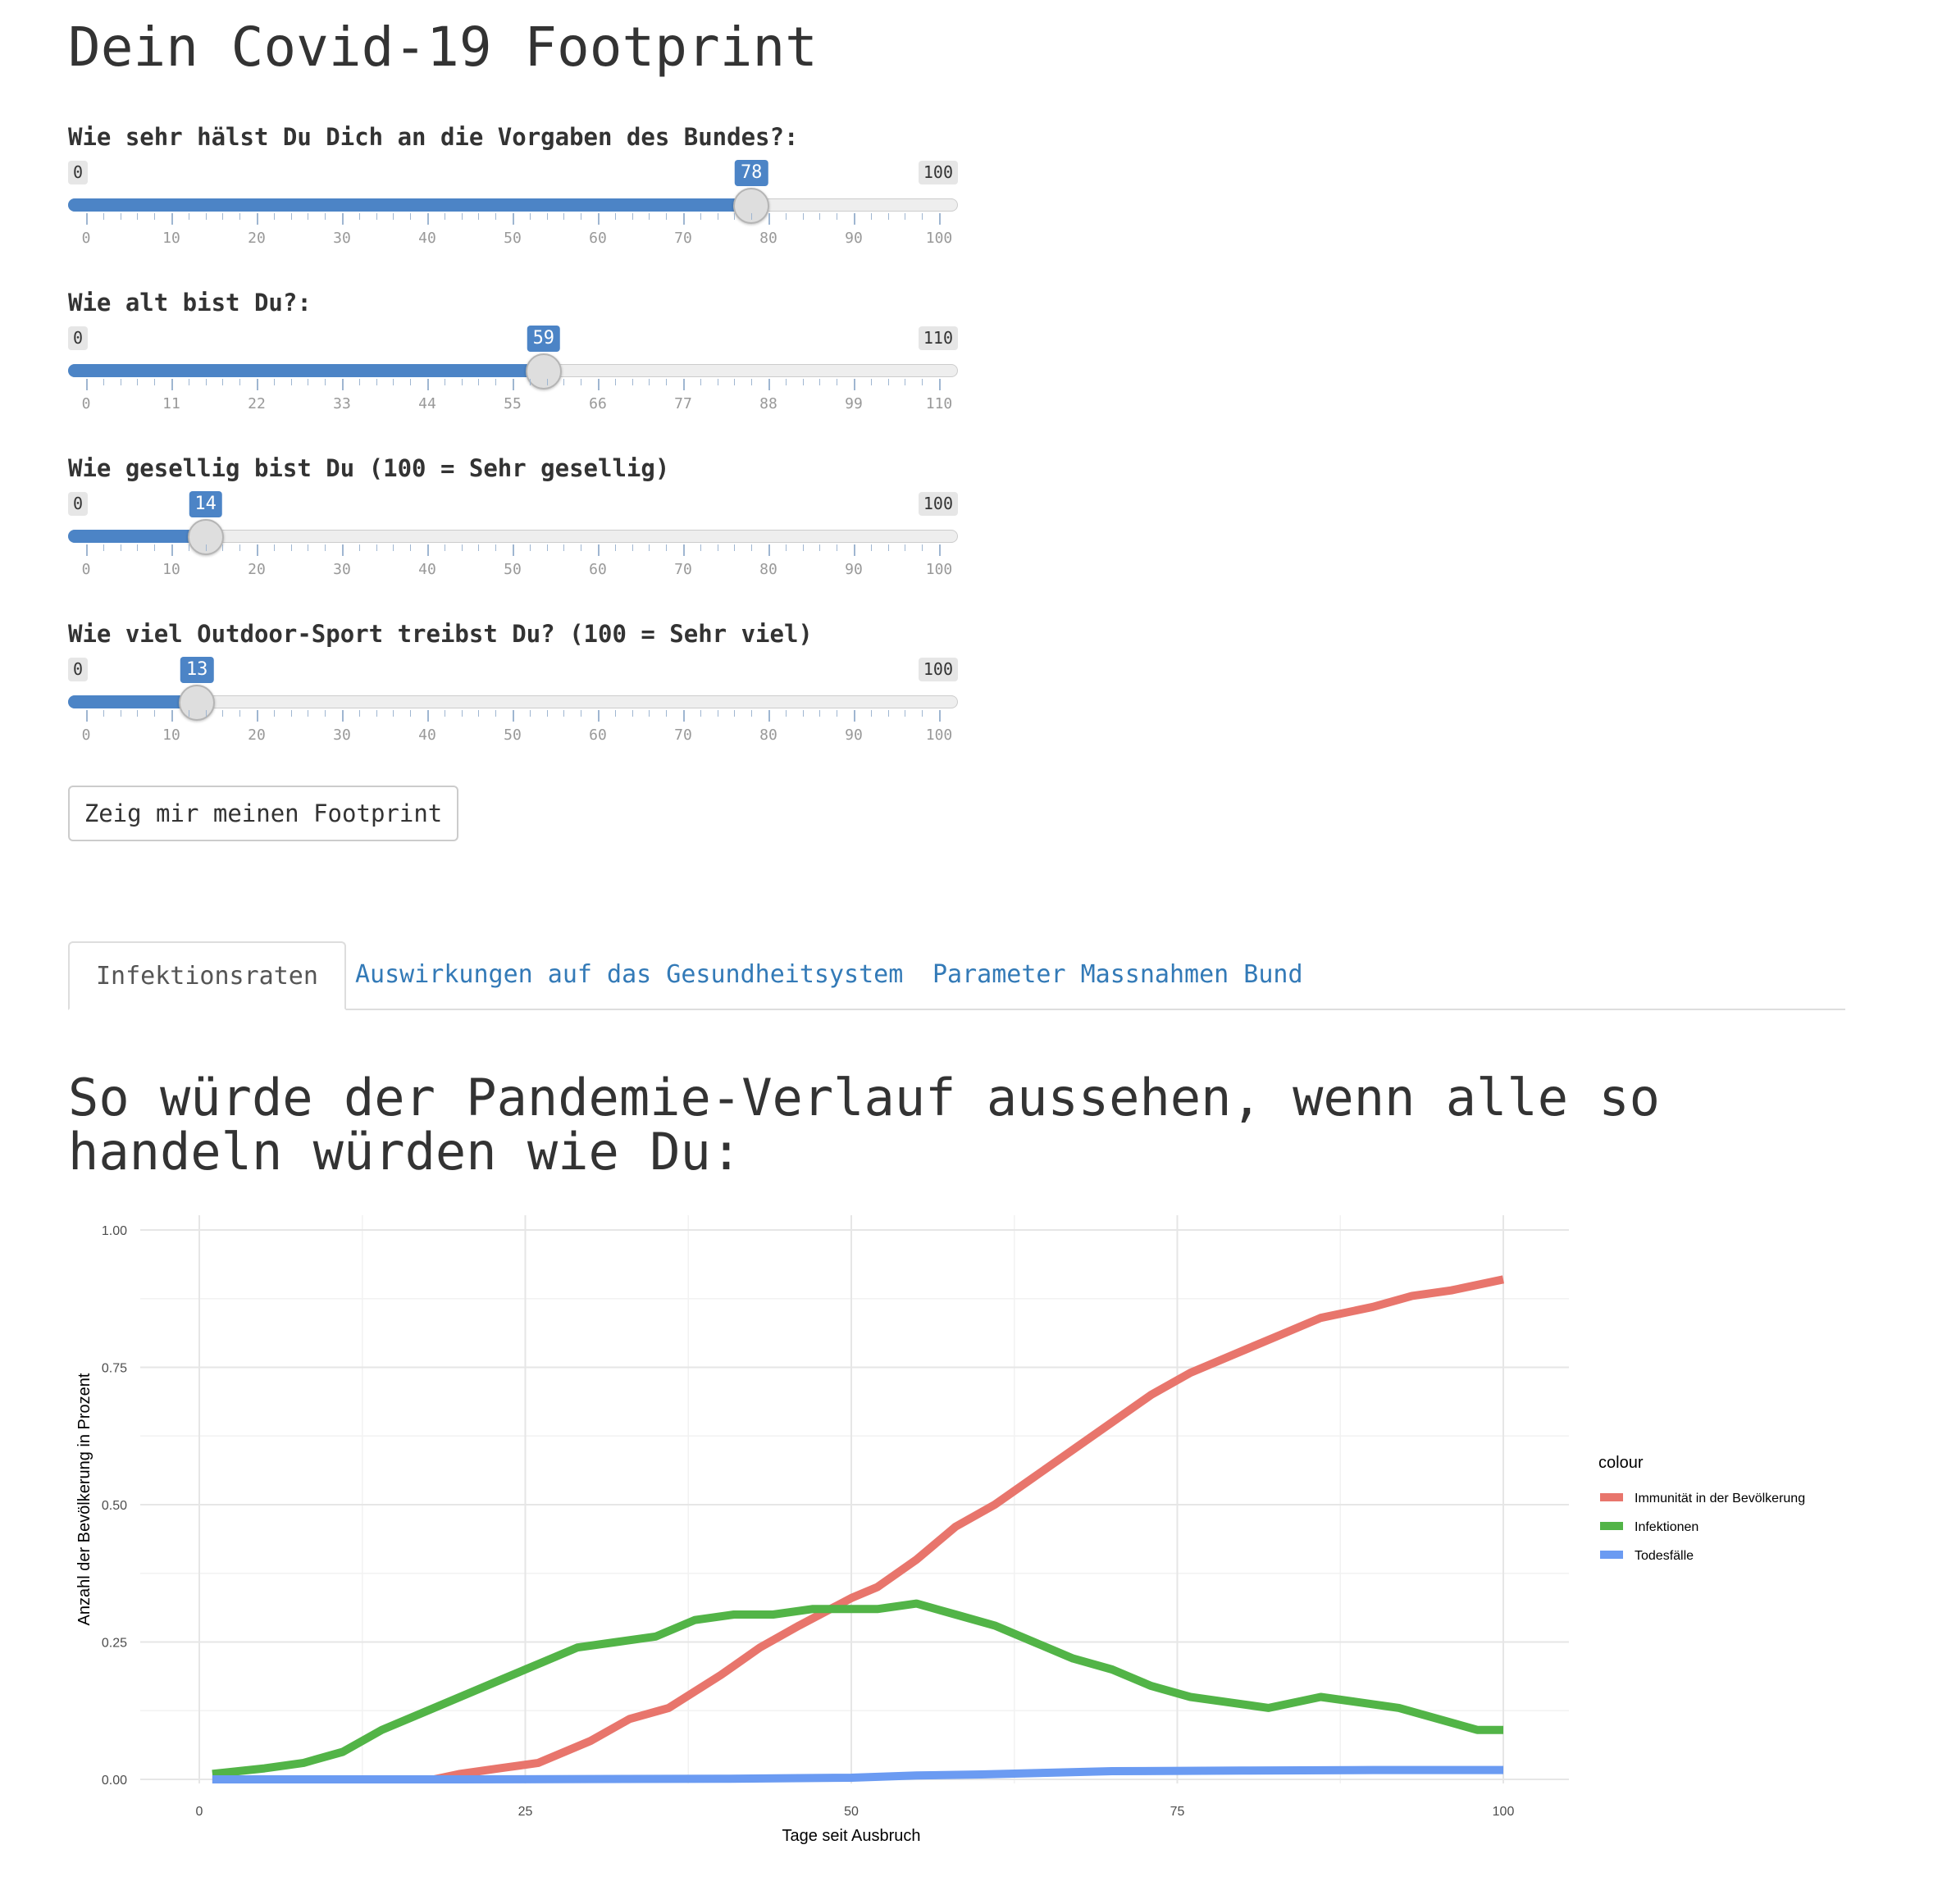 Image resolution: width=1947 pixels, height=1904 pixels. What do you see at coordinates (629, 974) in the screenshot?
I see `tab-auswirkungen-gesundheitsystem: Auswirkungen auf das Gesundheitsystem` at bounding box center [629, 974].